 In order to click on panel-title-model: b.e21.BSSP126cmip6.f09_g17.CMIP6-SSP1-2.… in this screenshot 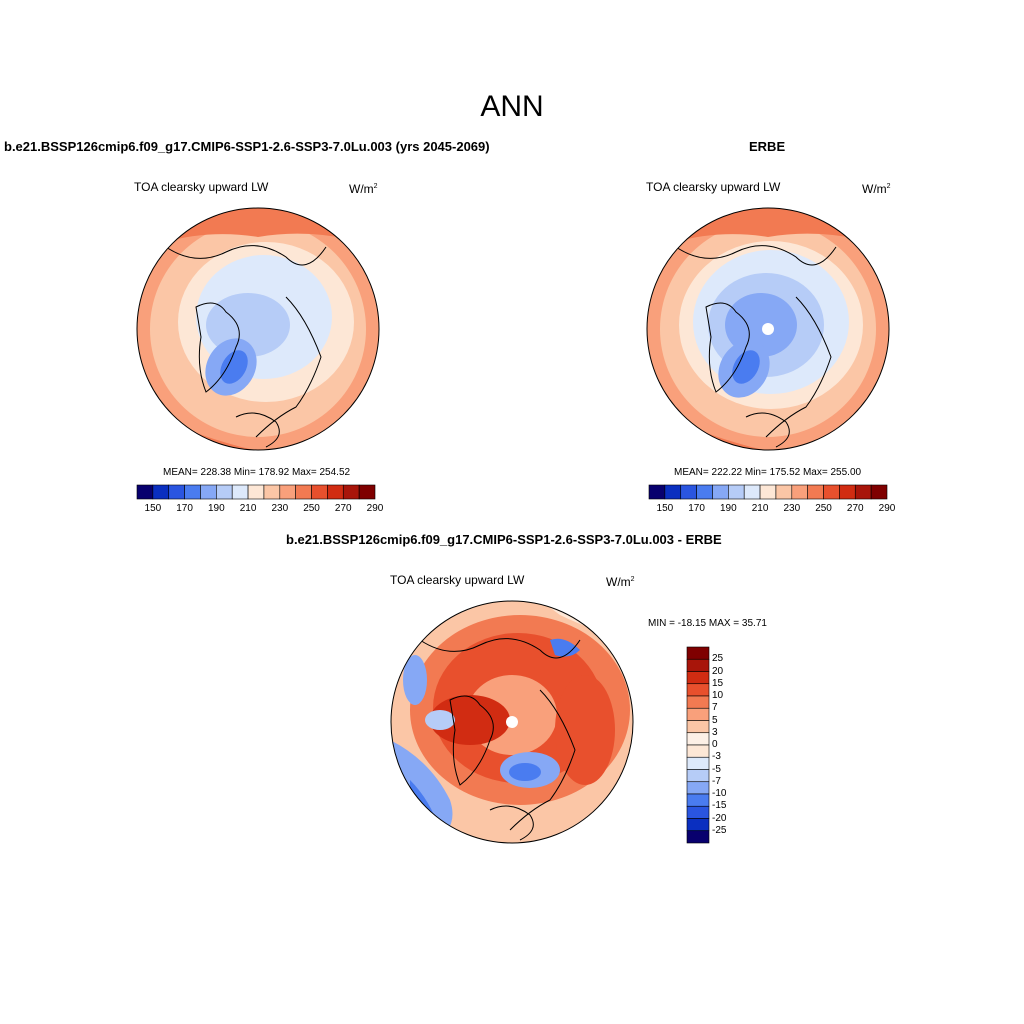, I will do `click(247, 146)`.